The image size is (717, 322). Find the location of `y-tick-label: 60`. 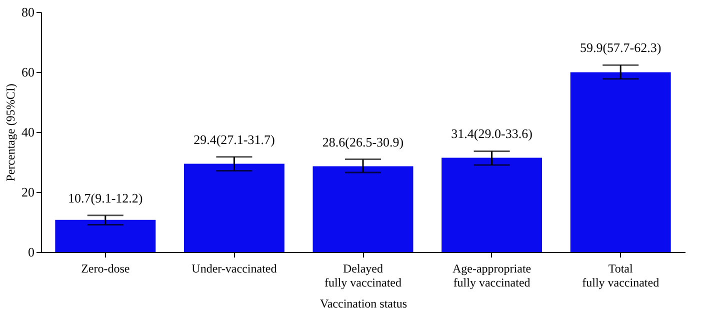

y-tick-label: 60 is located at coordinates (28, 72).